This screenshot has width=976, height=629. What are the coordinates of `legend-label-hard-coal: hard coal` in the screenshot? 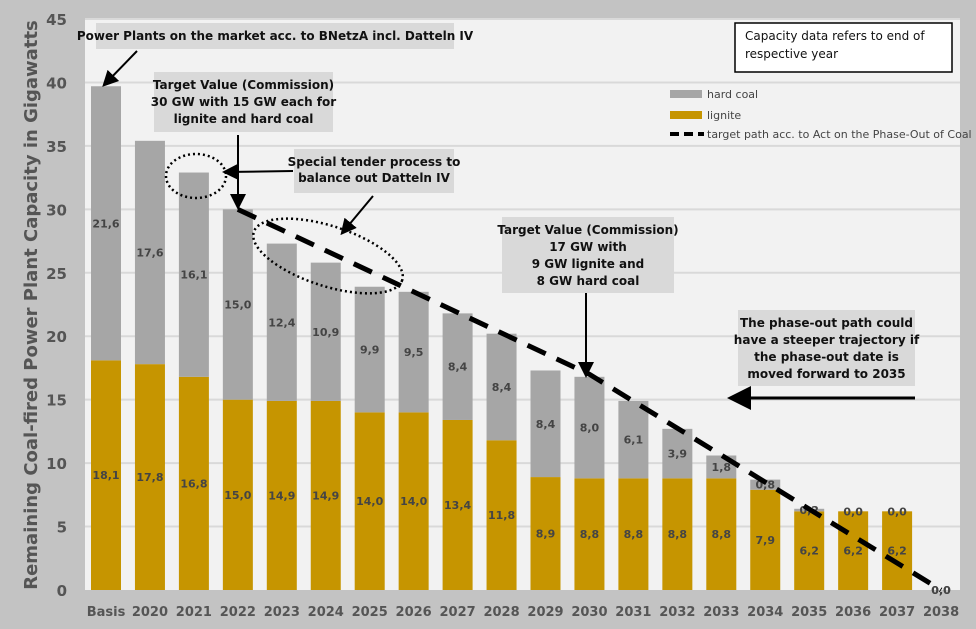 It's located at (732, 94).